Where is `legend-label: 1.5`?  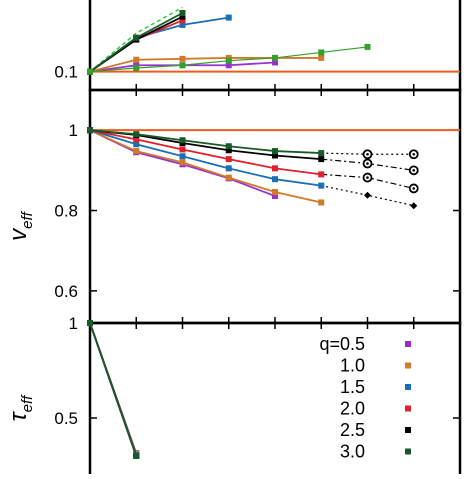
legend-label: 1.5 is located at coordinates (352, 387).